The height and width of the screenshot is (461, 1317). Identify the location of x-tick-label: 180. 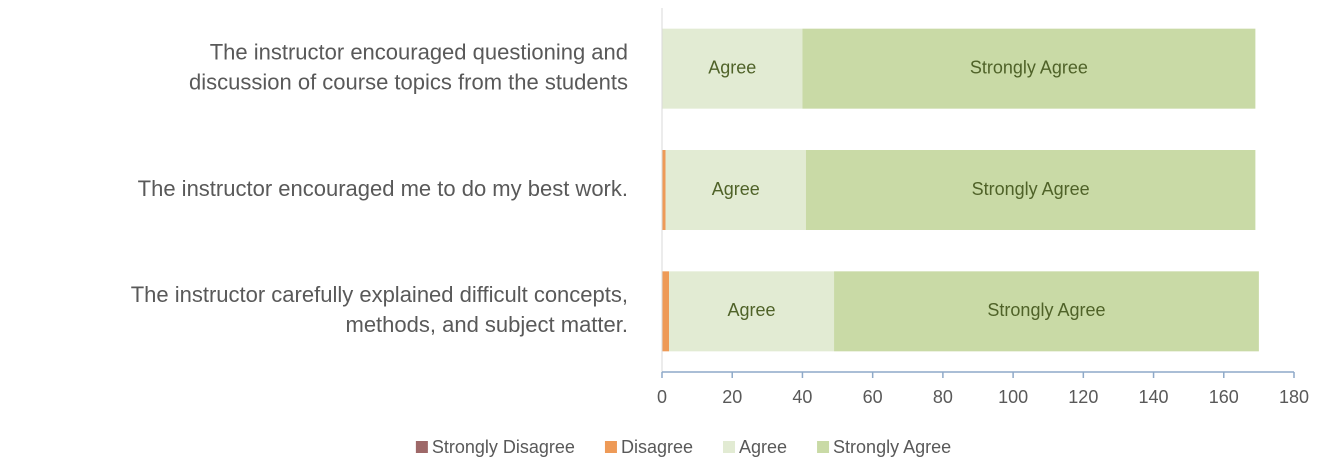
(1294, 397).